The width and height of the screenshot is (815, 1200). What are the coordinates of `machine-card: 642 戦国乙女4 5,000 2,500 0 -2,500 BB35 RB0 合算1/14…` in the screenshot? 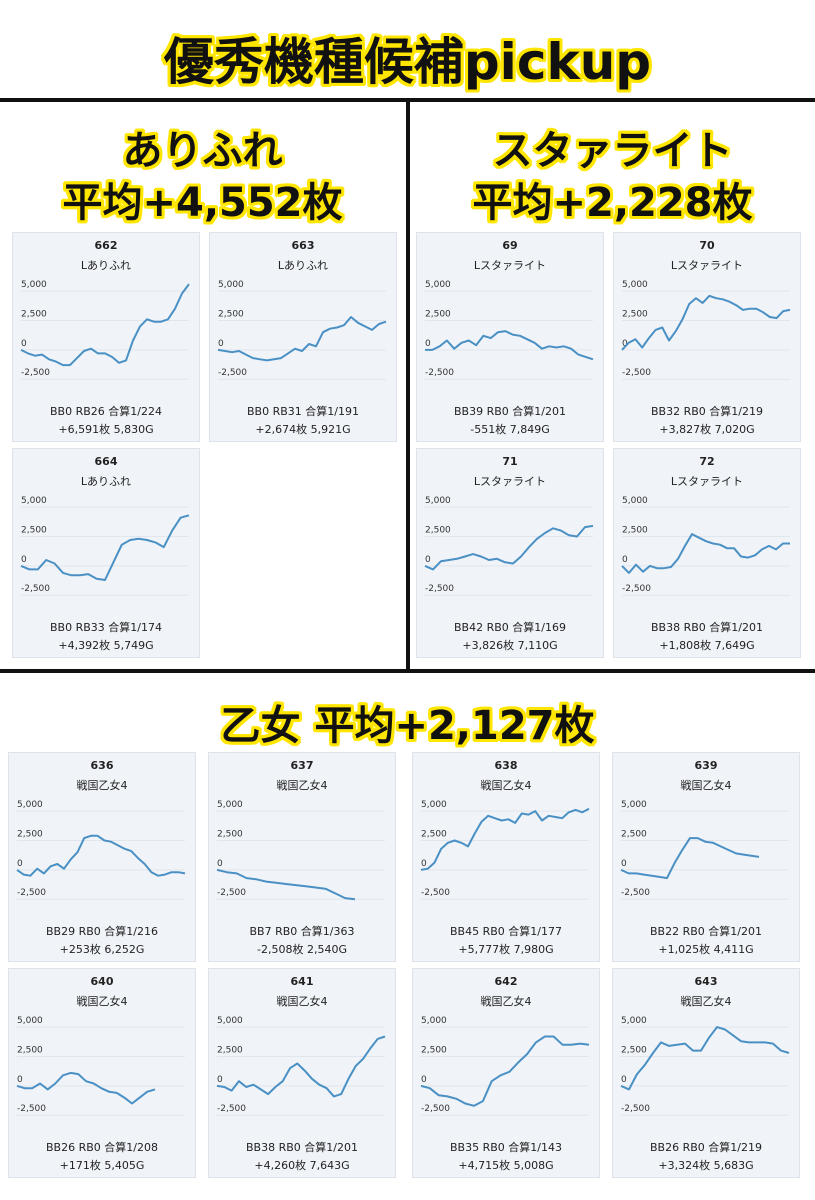 It's located at (506, 1073).